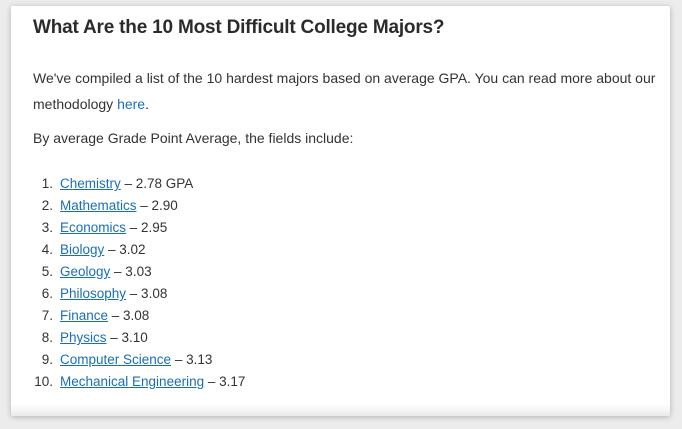  Describe the element at coordinates (98, 205) in the screenshot. I see `major-link: Mathematics` at that location.